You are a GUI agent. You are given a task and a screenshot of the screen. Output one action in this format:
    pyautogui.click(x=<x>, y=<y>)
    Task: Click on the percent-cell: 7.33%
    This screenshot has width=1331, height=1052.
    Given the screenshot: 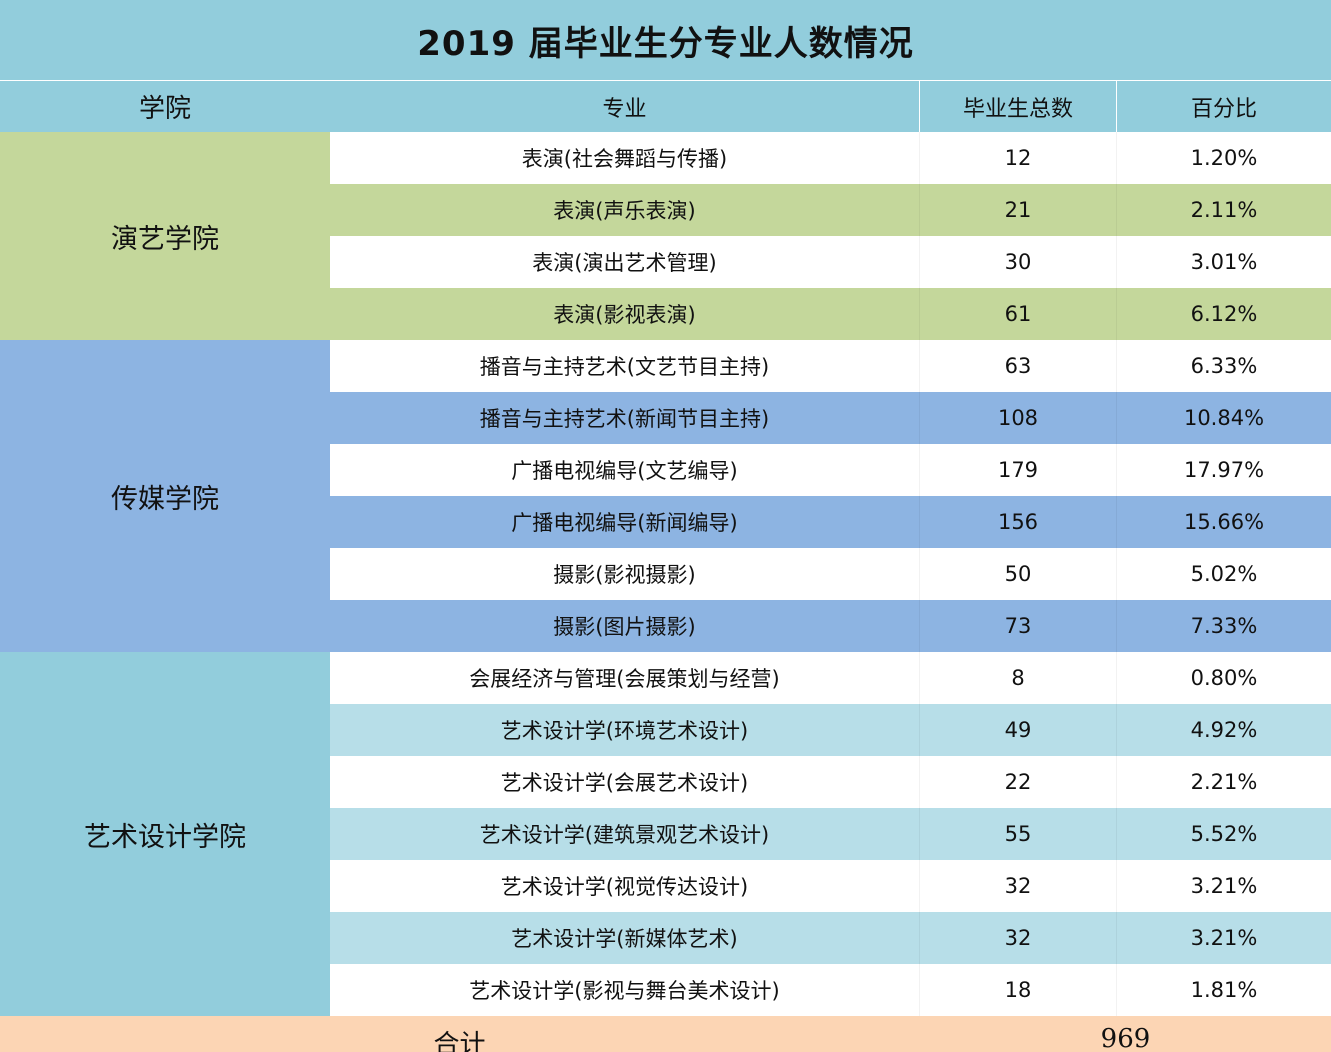 What is the action you would take?
    pyautogui.click(x=1224, y=626)
    